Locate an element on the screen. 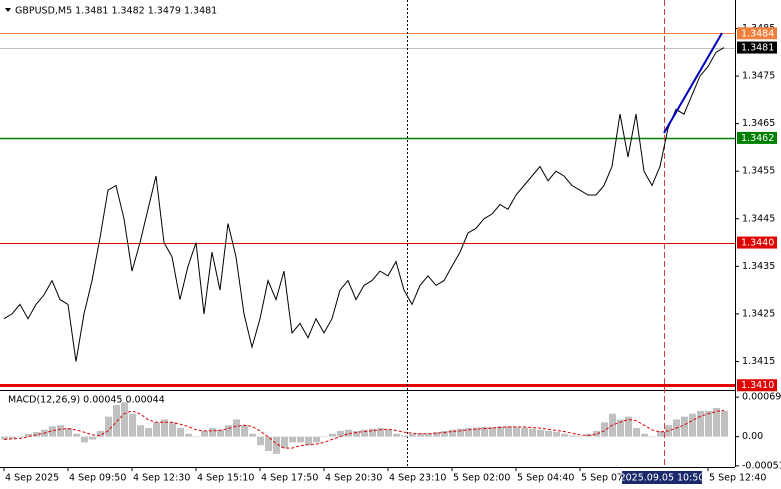 This screenshot has height=489, width=781. crosshair-label: 2025.09.05 10:50 is located at coordinates (662, 478).